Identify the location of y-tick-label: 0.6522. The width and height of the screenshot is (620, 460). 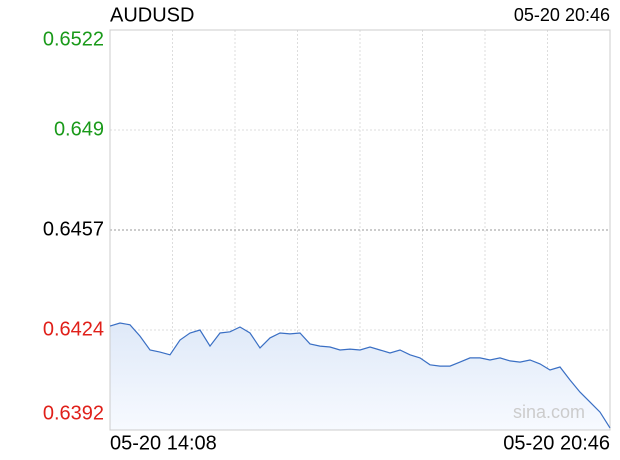
(73, 39).